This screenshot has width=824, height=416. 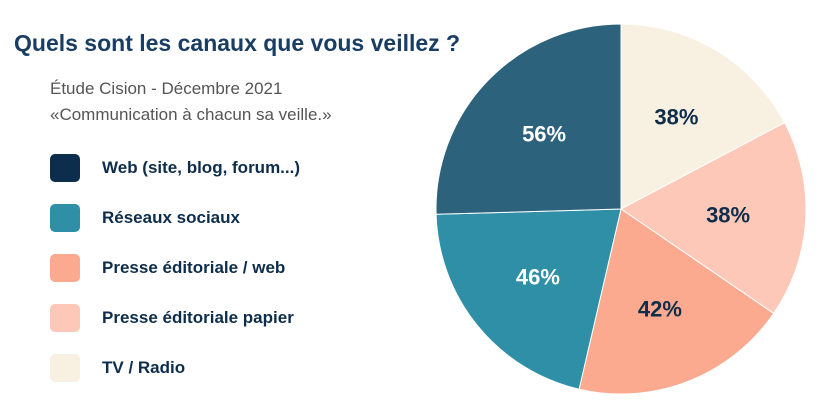 I want to click on legend-label-web: Web (site, blog, forum...), so click(x=201, y=167).